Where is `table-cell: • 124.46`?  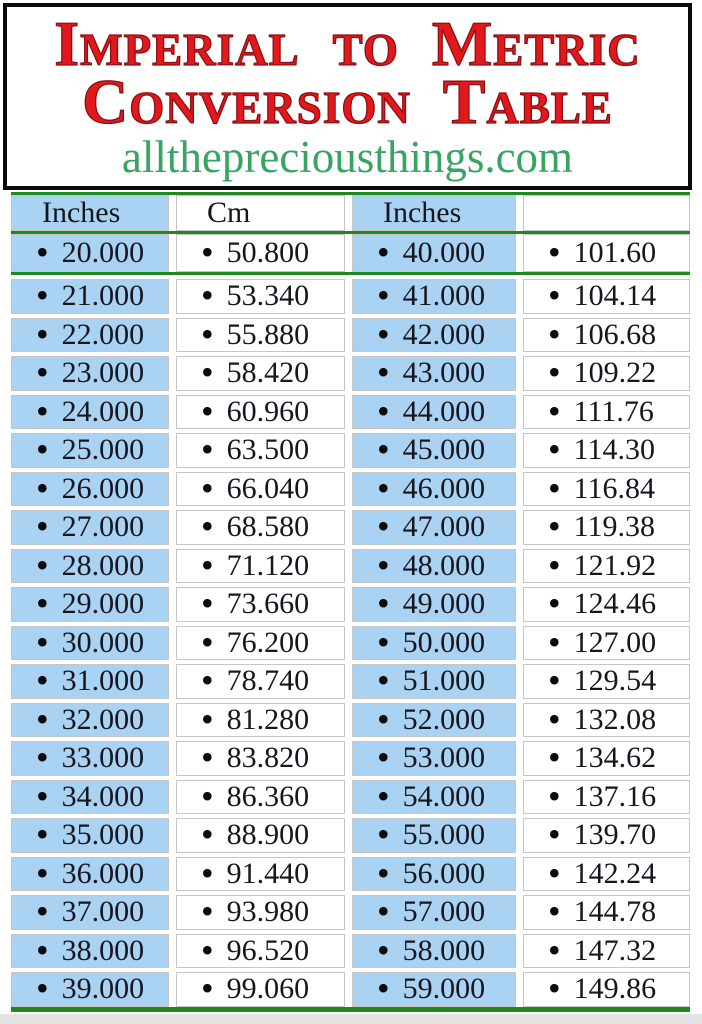 table-cell: • 124.46 is located at coordinates (606, 604).